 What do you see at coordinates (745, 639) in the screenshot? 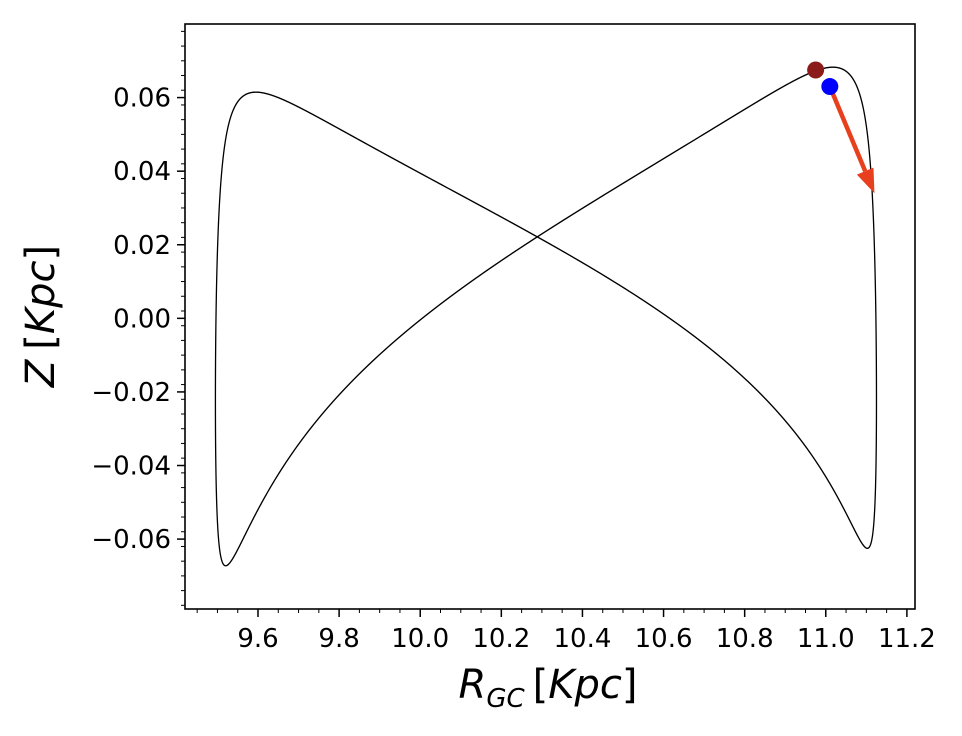
I see `x-tick-label: 10.8` at bounding box center [745, 639].